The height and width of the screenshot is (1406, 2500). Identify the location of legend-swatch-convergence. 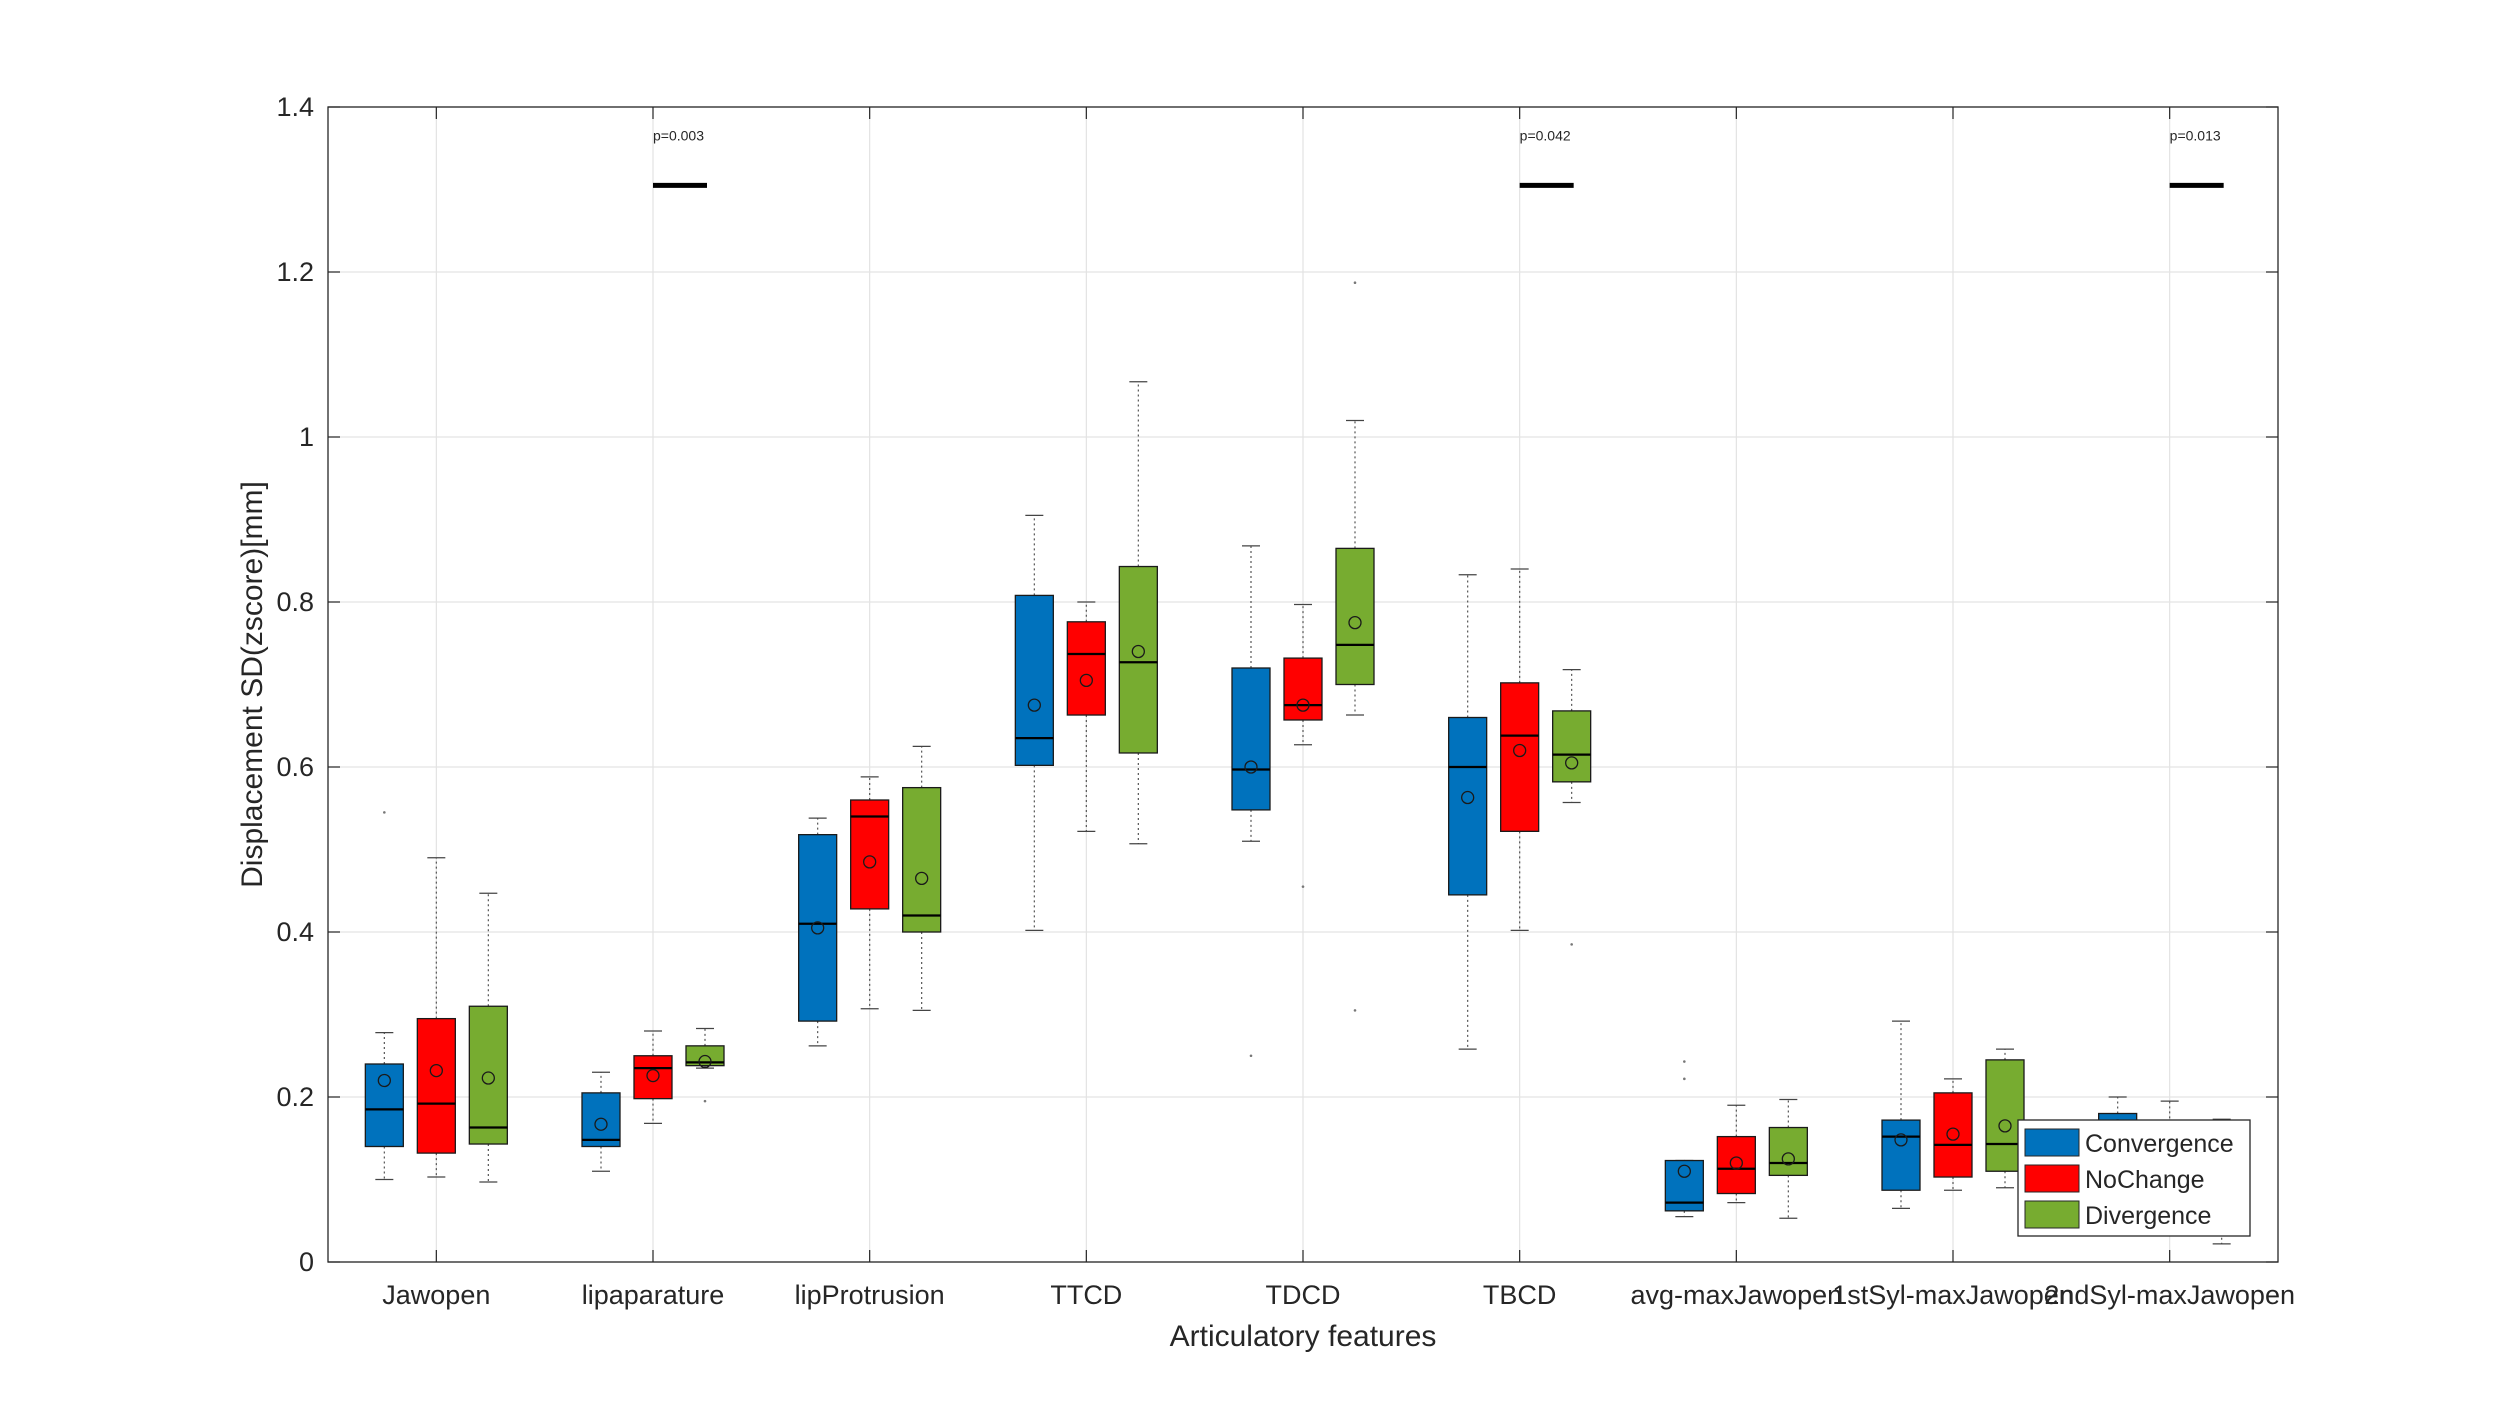
(2052, 1142).